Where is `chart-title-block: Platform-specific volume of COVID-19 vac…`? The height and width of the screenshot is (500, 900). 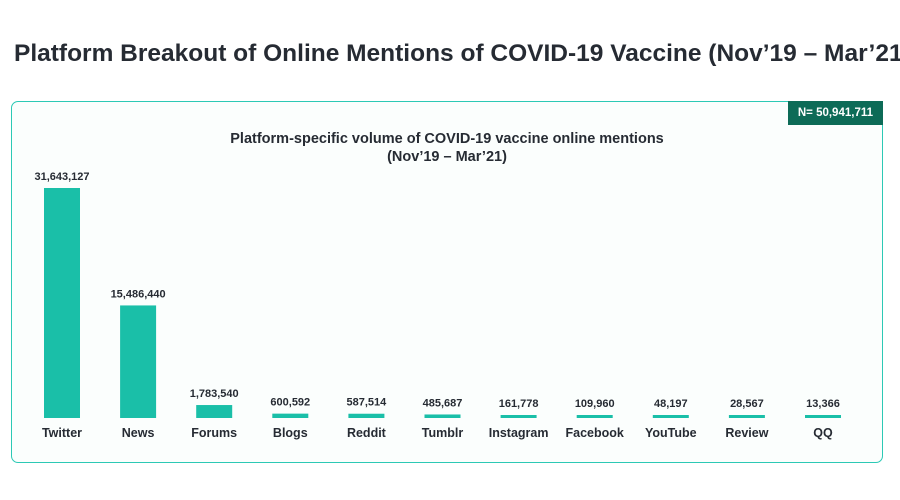
chart-title-block: Platform-specific volume of COVID-19 vac… is located at coordinates (447, 148).